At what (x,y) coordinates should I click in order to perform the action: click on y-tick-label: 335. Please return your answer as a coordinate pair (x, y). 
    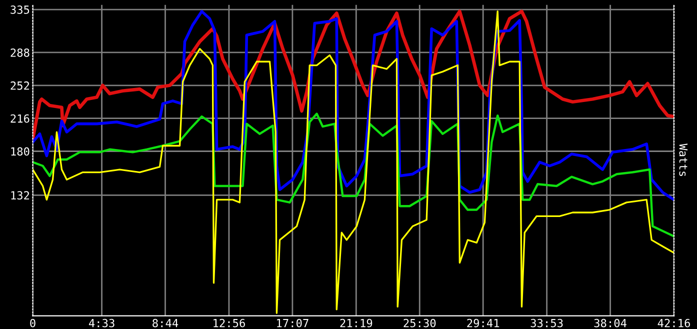
    Looking at the image, I should click on (20, 10).